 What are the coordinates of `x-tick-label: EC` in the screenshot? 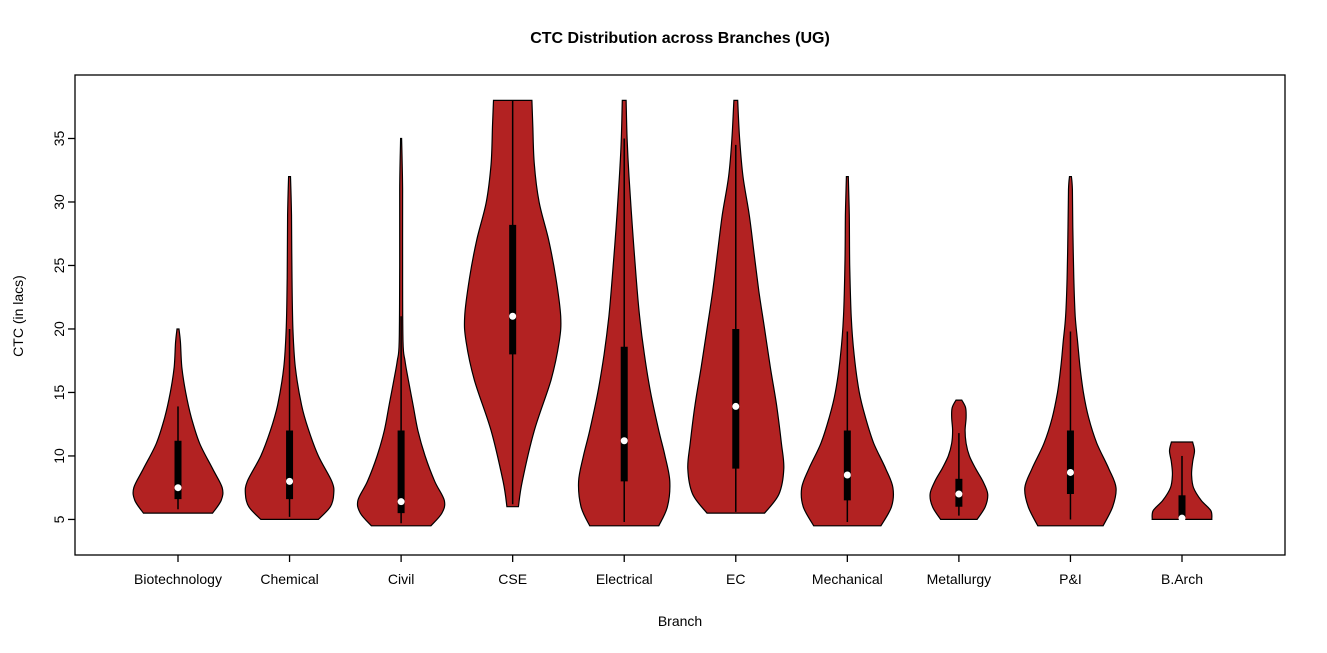 It's located at (735, 579).